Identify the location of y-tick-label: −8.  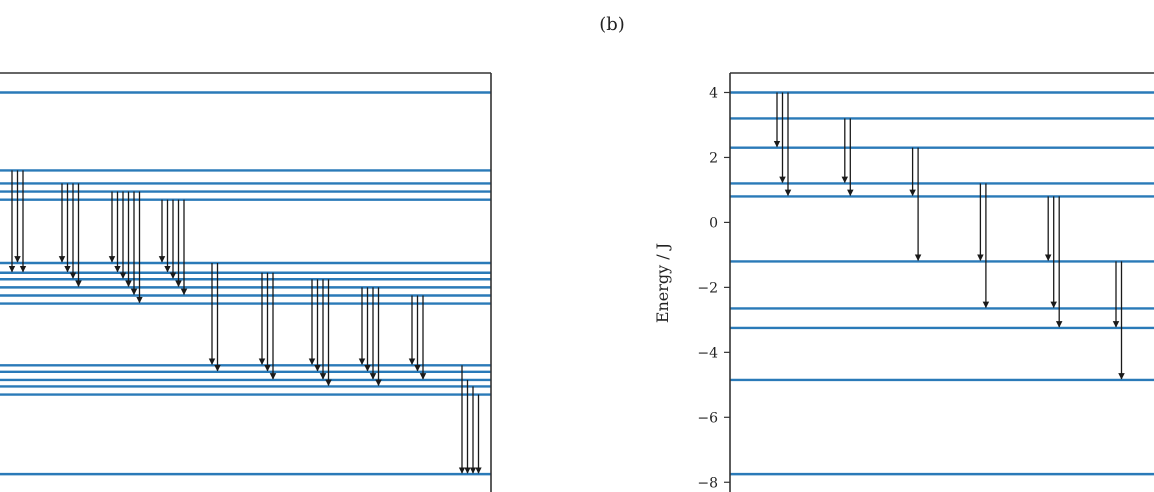
(707, 483).